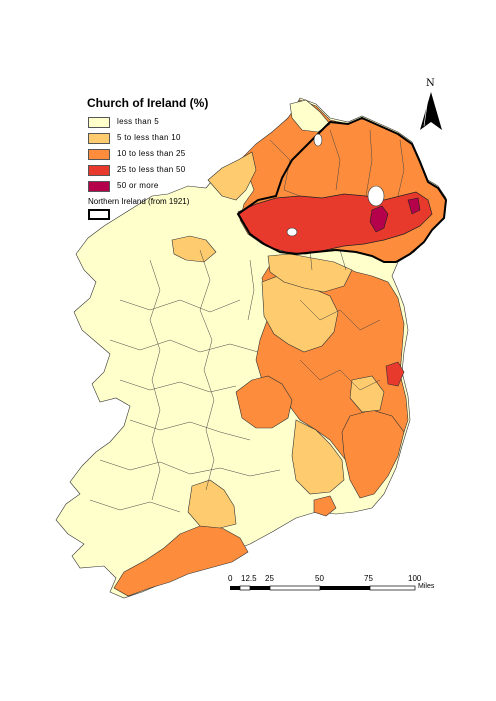  Describe the element at coordinates (138, 185) in the screenshot. I see `legend-label: 50 or more` at that location.